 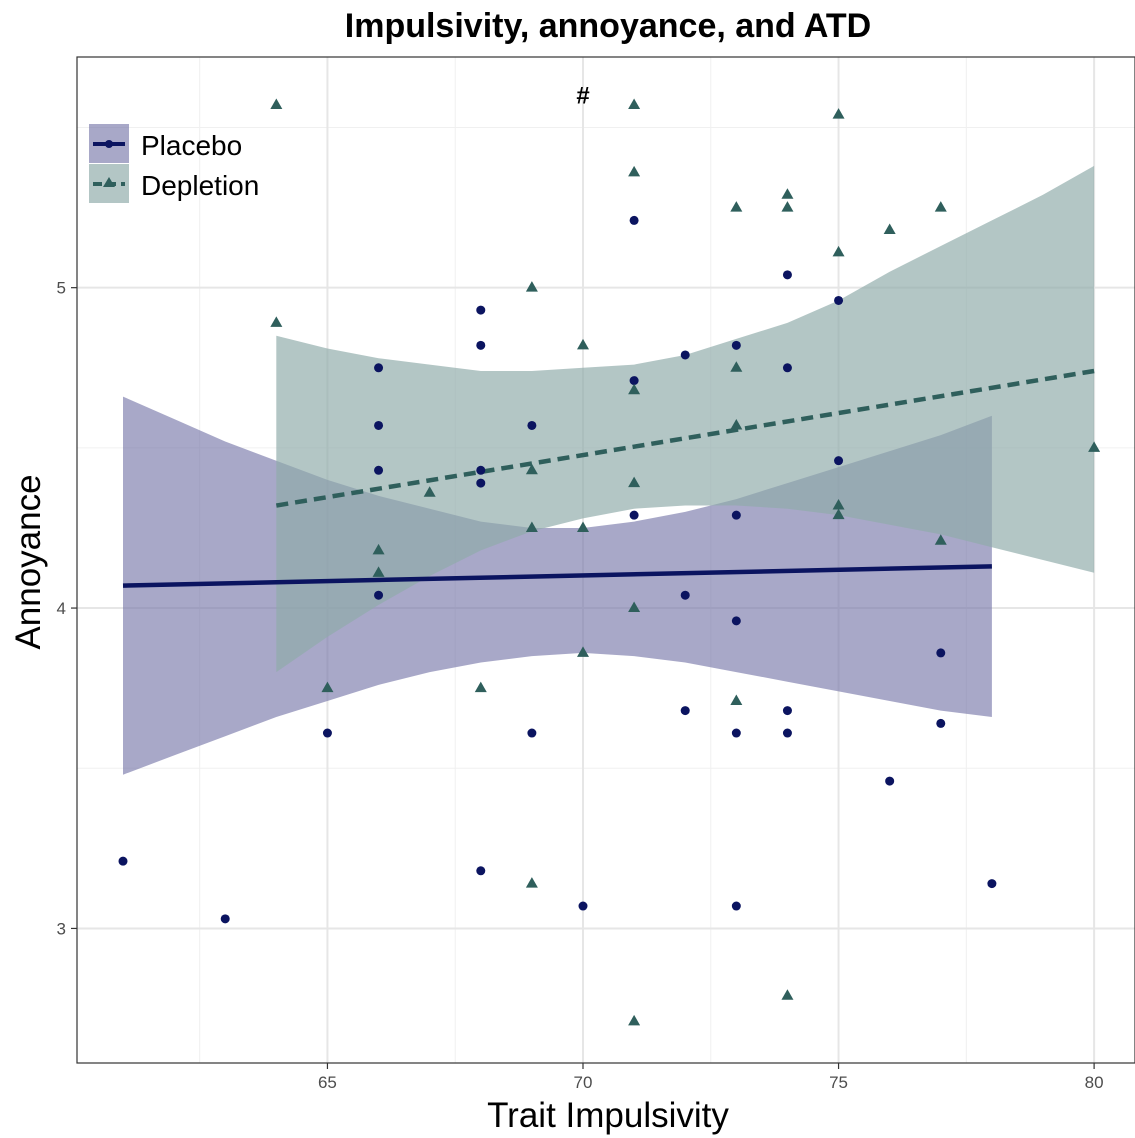 I want to click on legend: Placebo Depletion, so click(x=174, y=163).